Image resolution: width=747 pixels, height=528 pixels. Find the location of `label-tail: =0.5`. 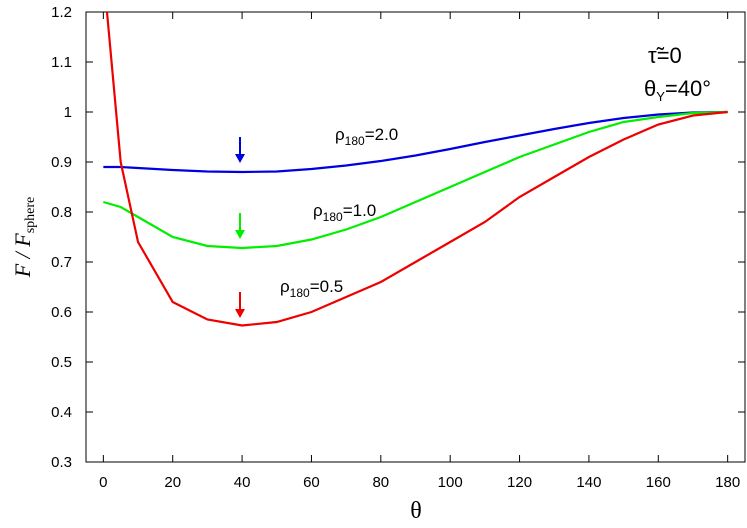

label-tail: =0.5 is located at coordinates (327, 286).